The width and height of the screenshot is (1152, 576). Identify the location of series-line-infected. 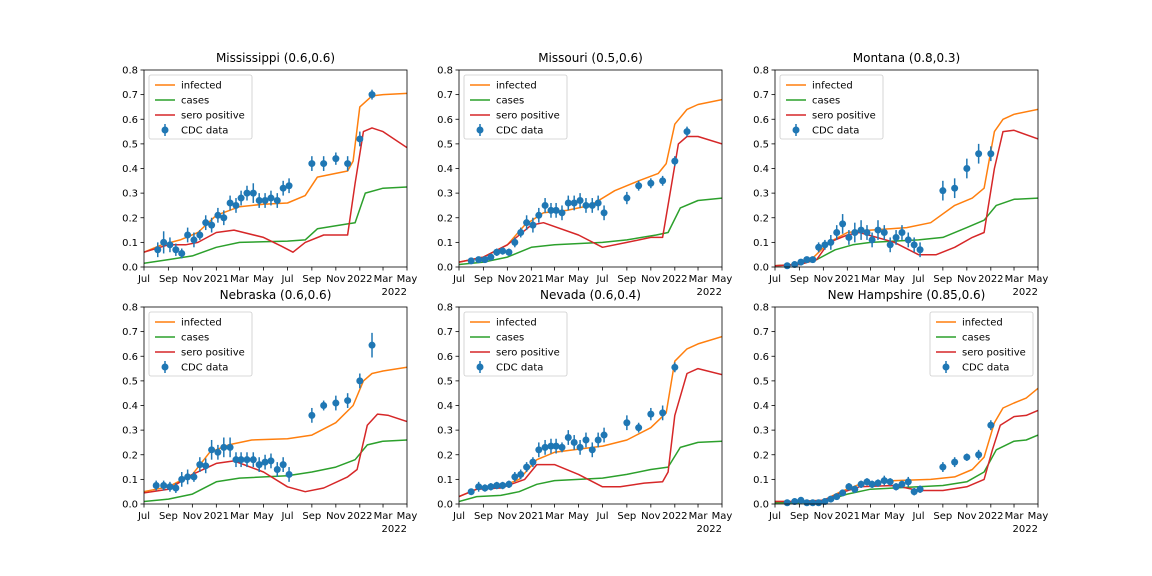
(590, 180).